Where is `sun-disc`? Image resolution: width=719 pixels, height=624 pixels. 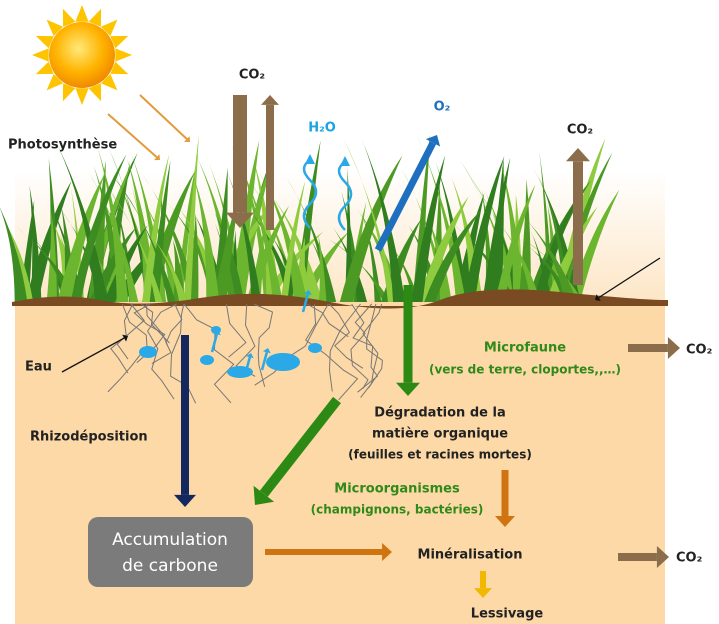 sun-disc is located at coordinates (82, 55).